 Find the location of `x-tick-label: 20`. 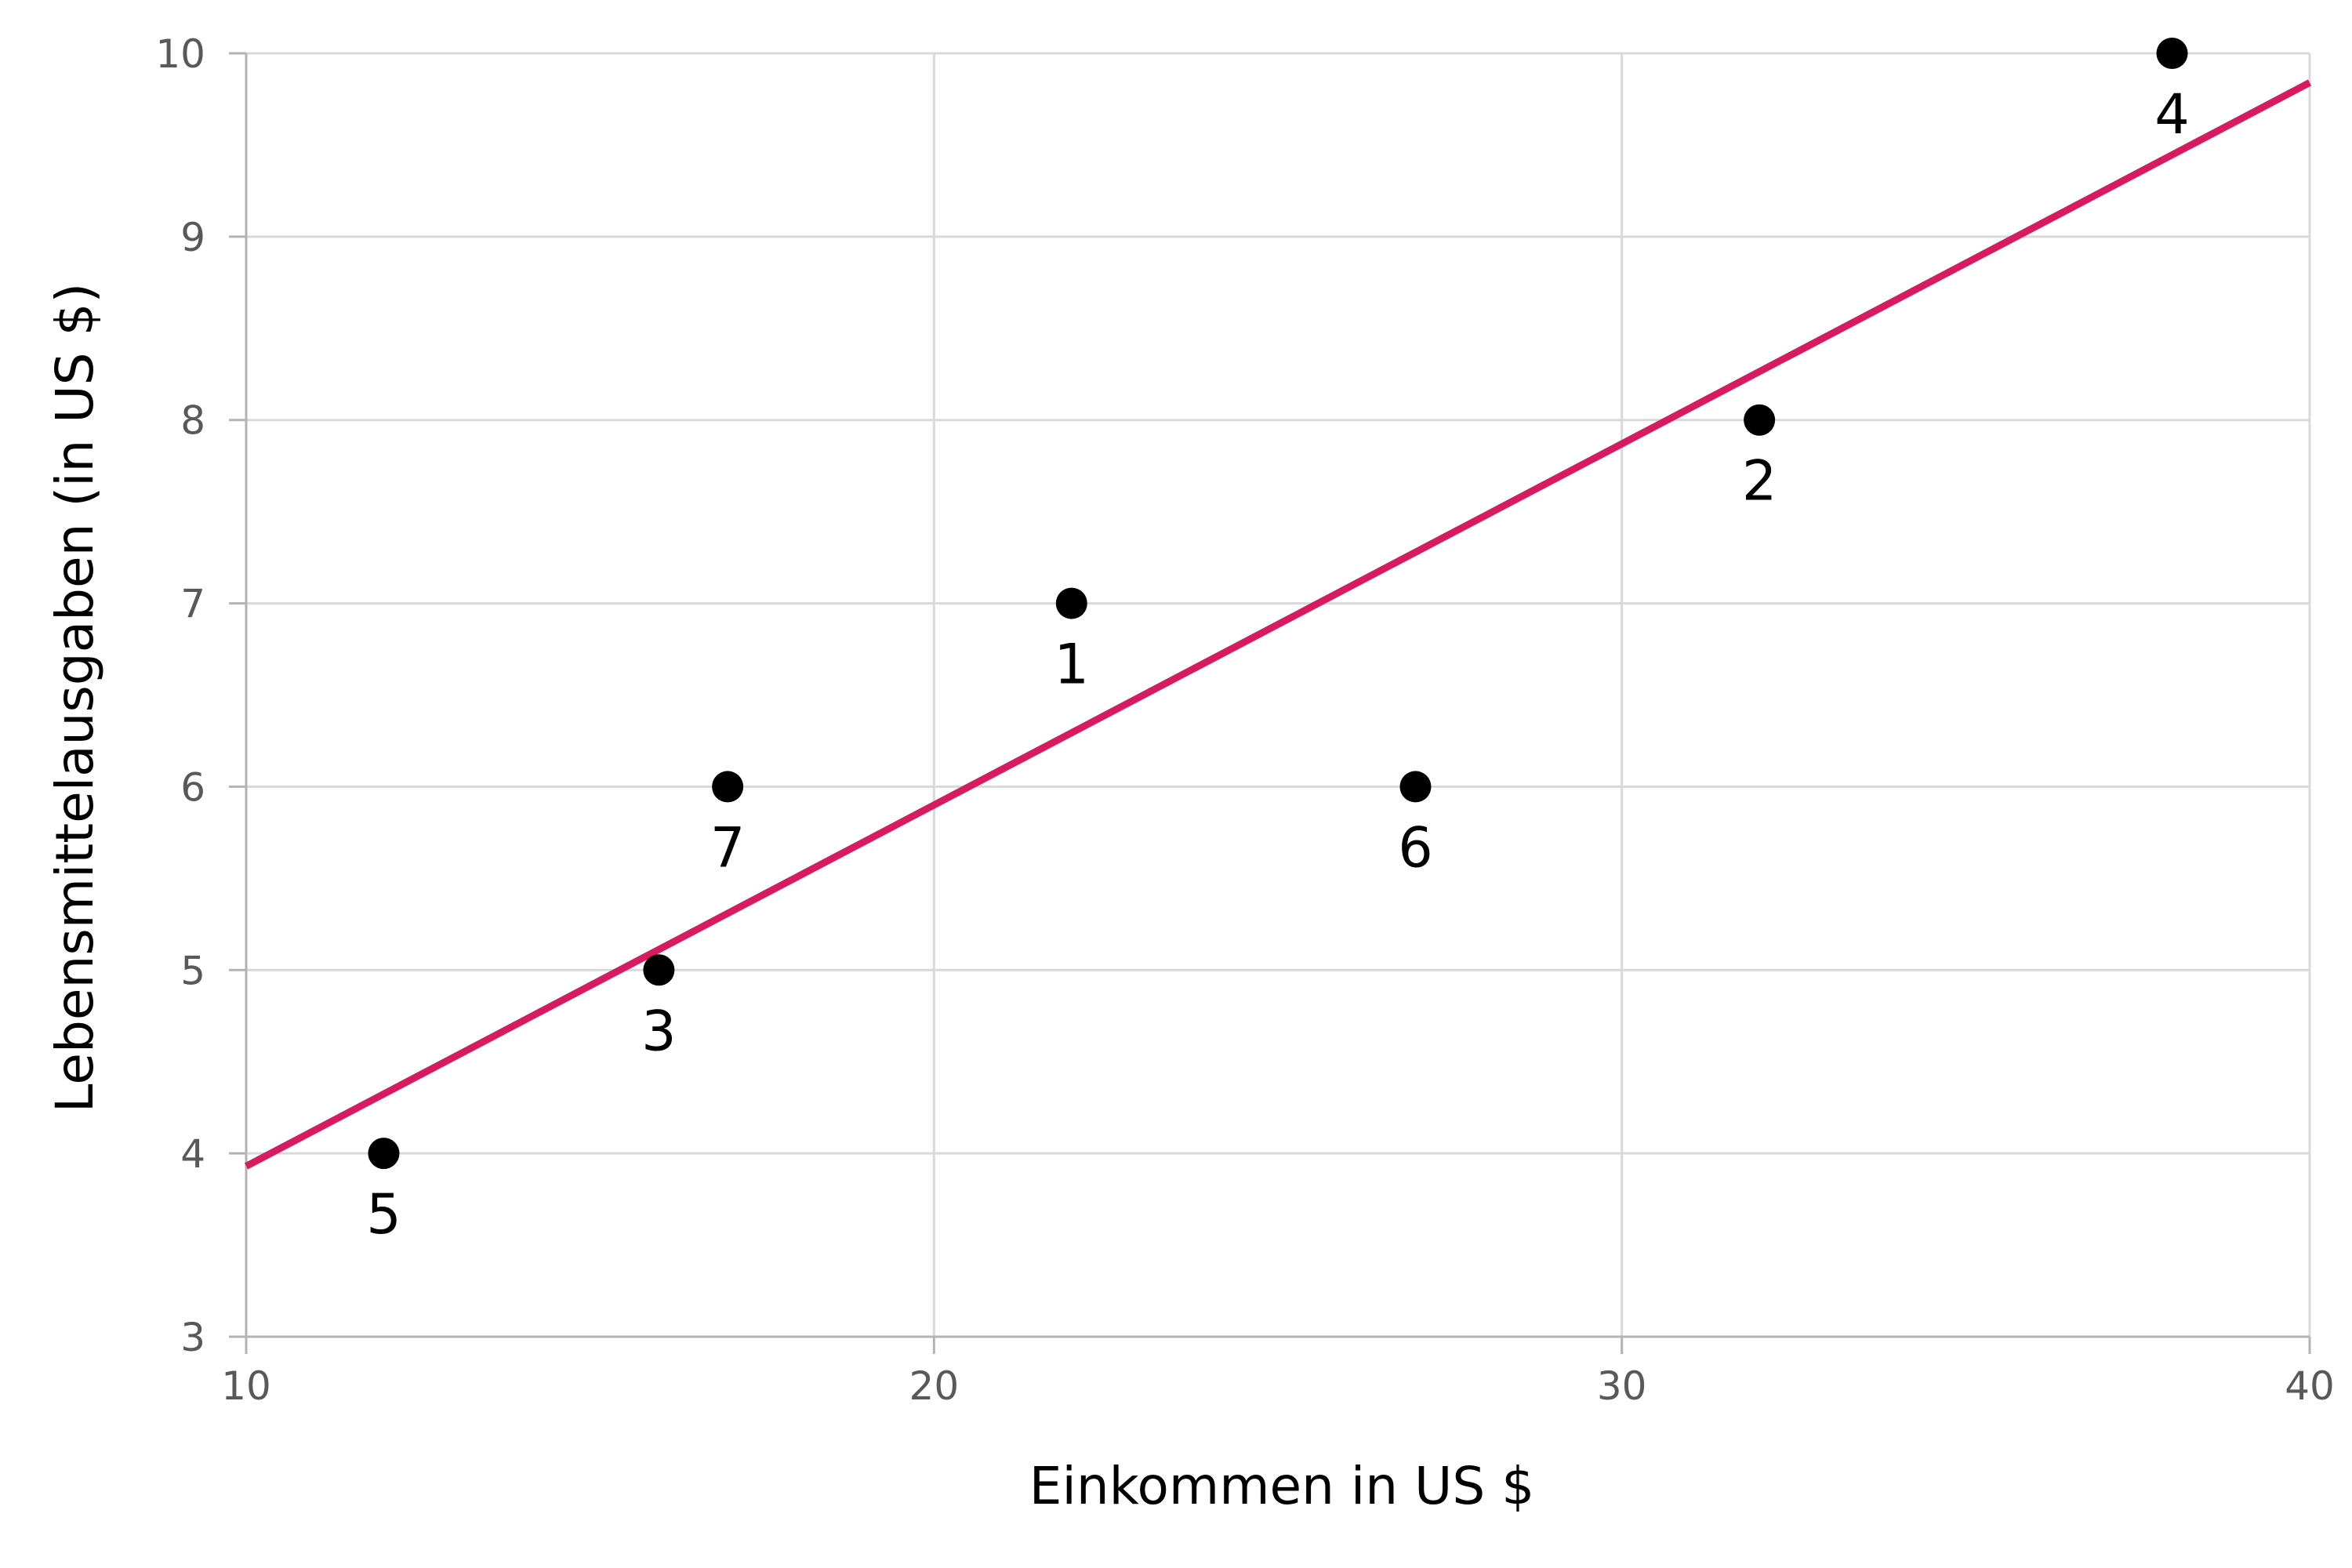

x-tick-label: 20 is located at coordinates (935, 1386).